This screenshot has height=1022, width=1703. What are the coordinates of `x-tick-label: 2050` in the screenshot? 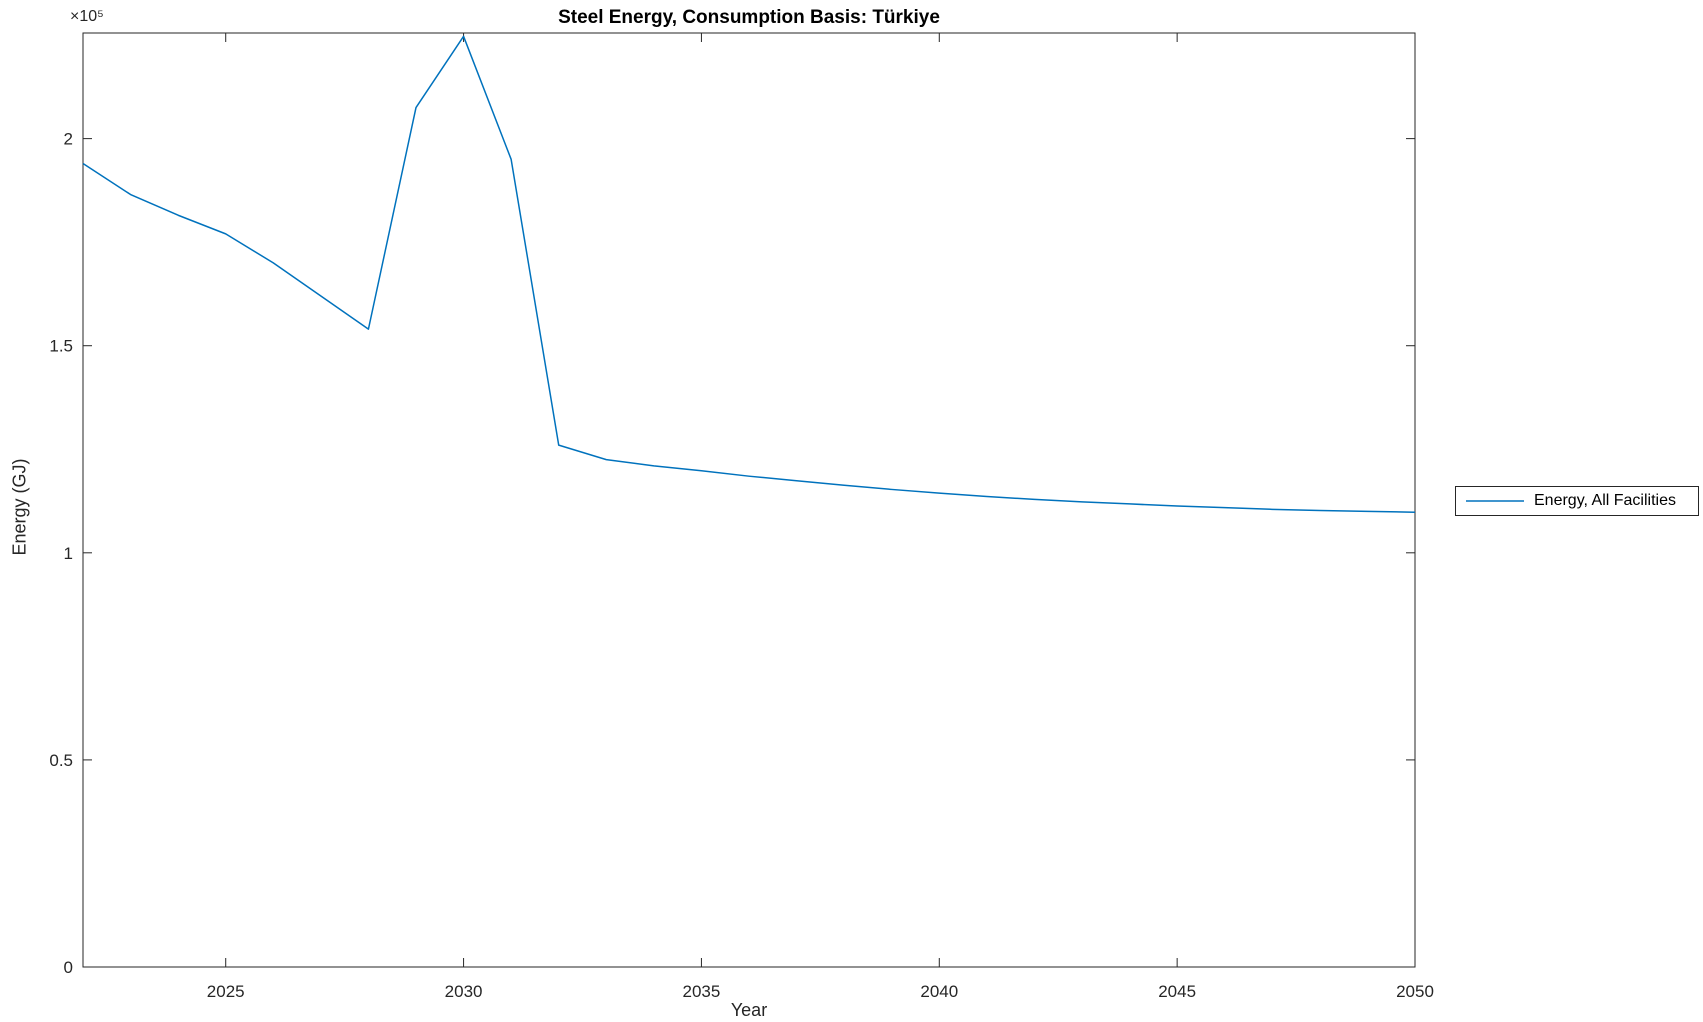 It's located at (1415, 991).